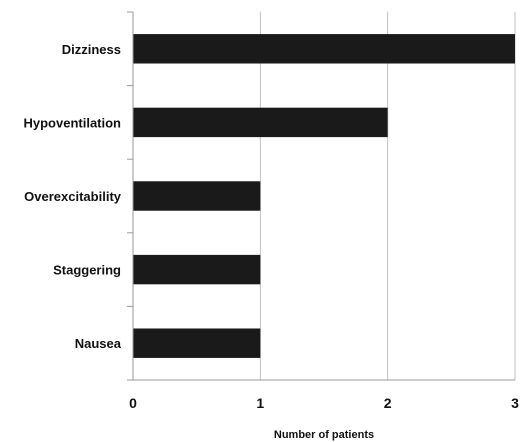 This screenshot has height=442, width=522. What do you see at coordinates (324, 49) in the screenshot?
I see `bar-dizziness` at bounding box center [324, 49].